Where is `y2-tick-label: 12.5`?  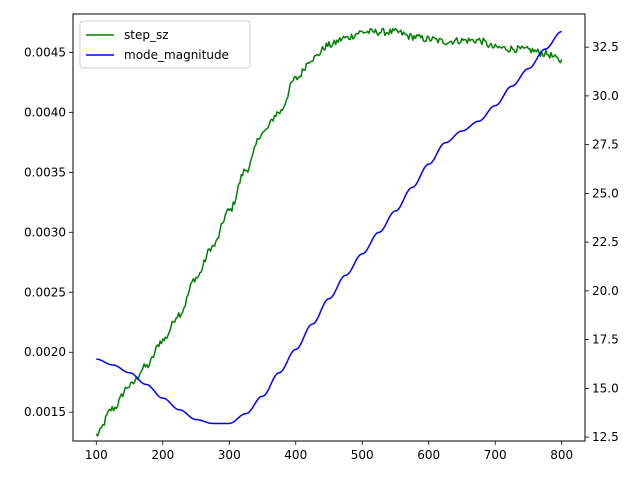 y2-tick-label: 12.5 is located at coordinates (605, 437).